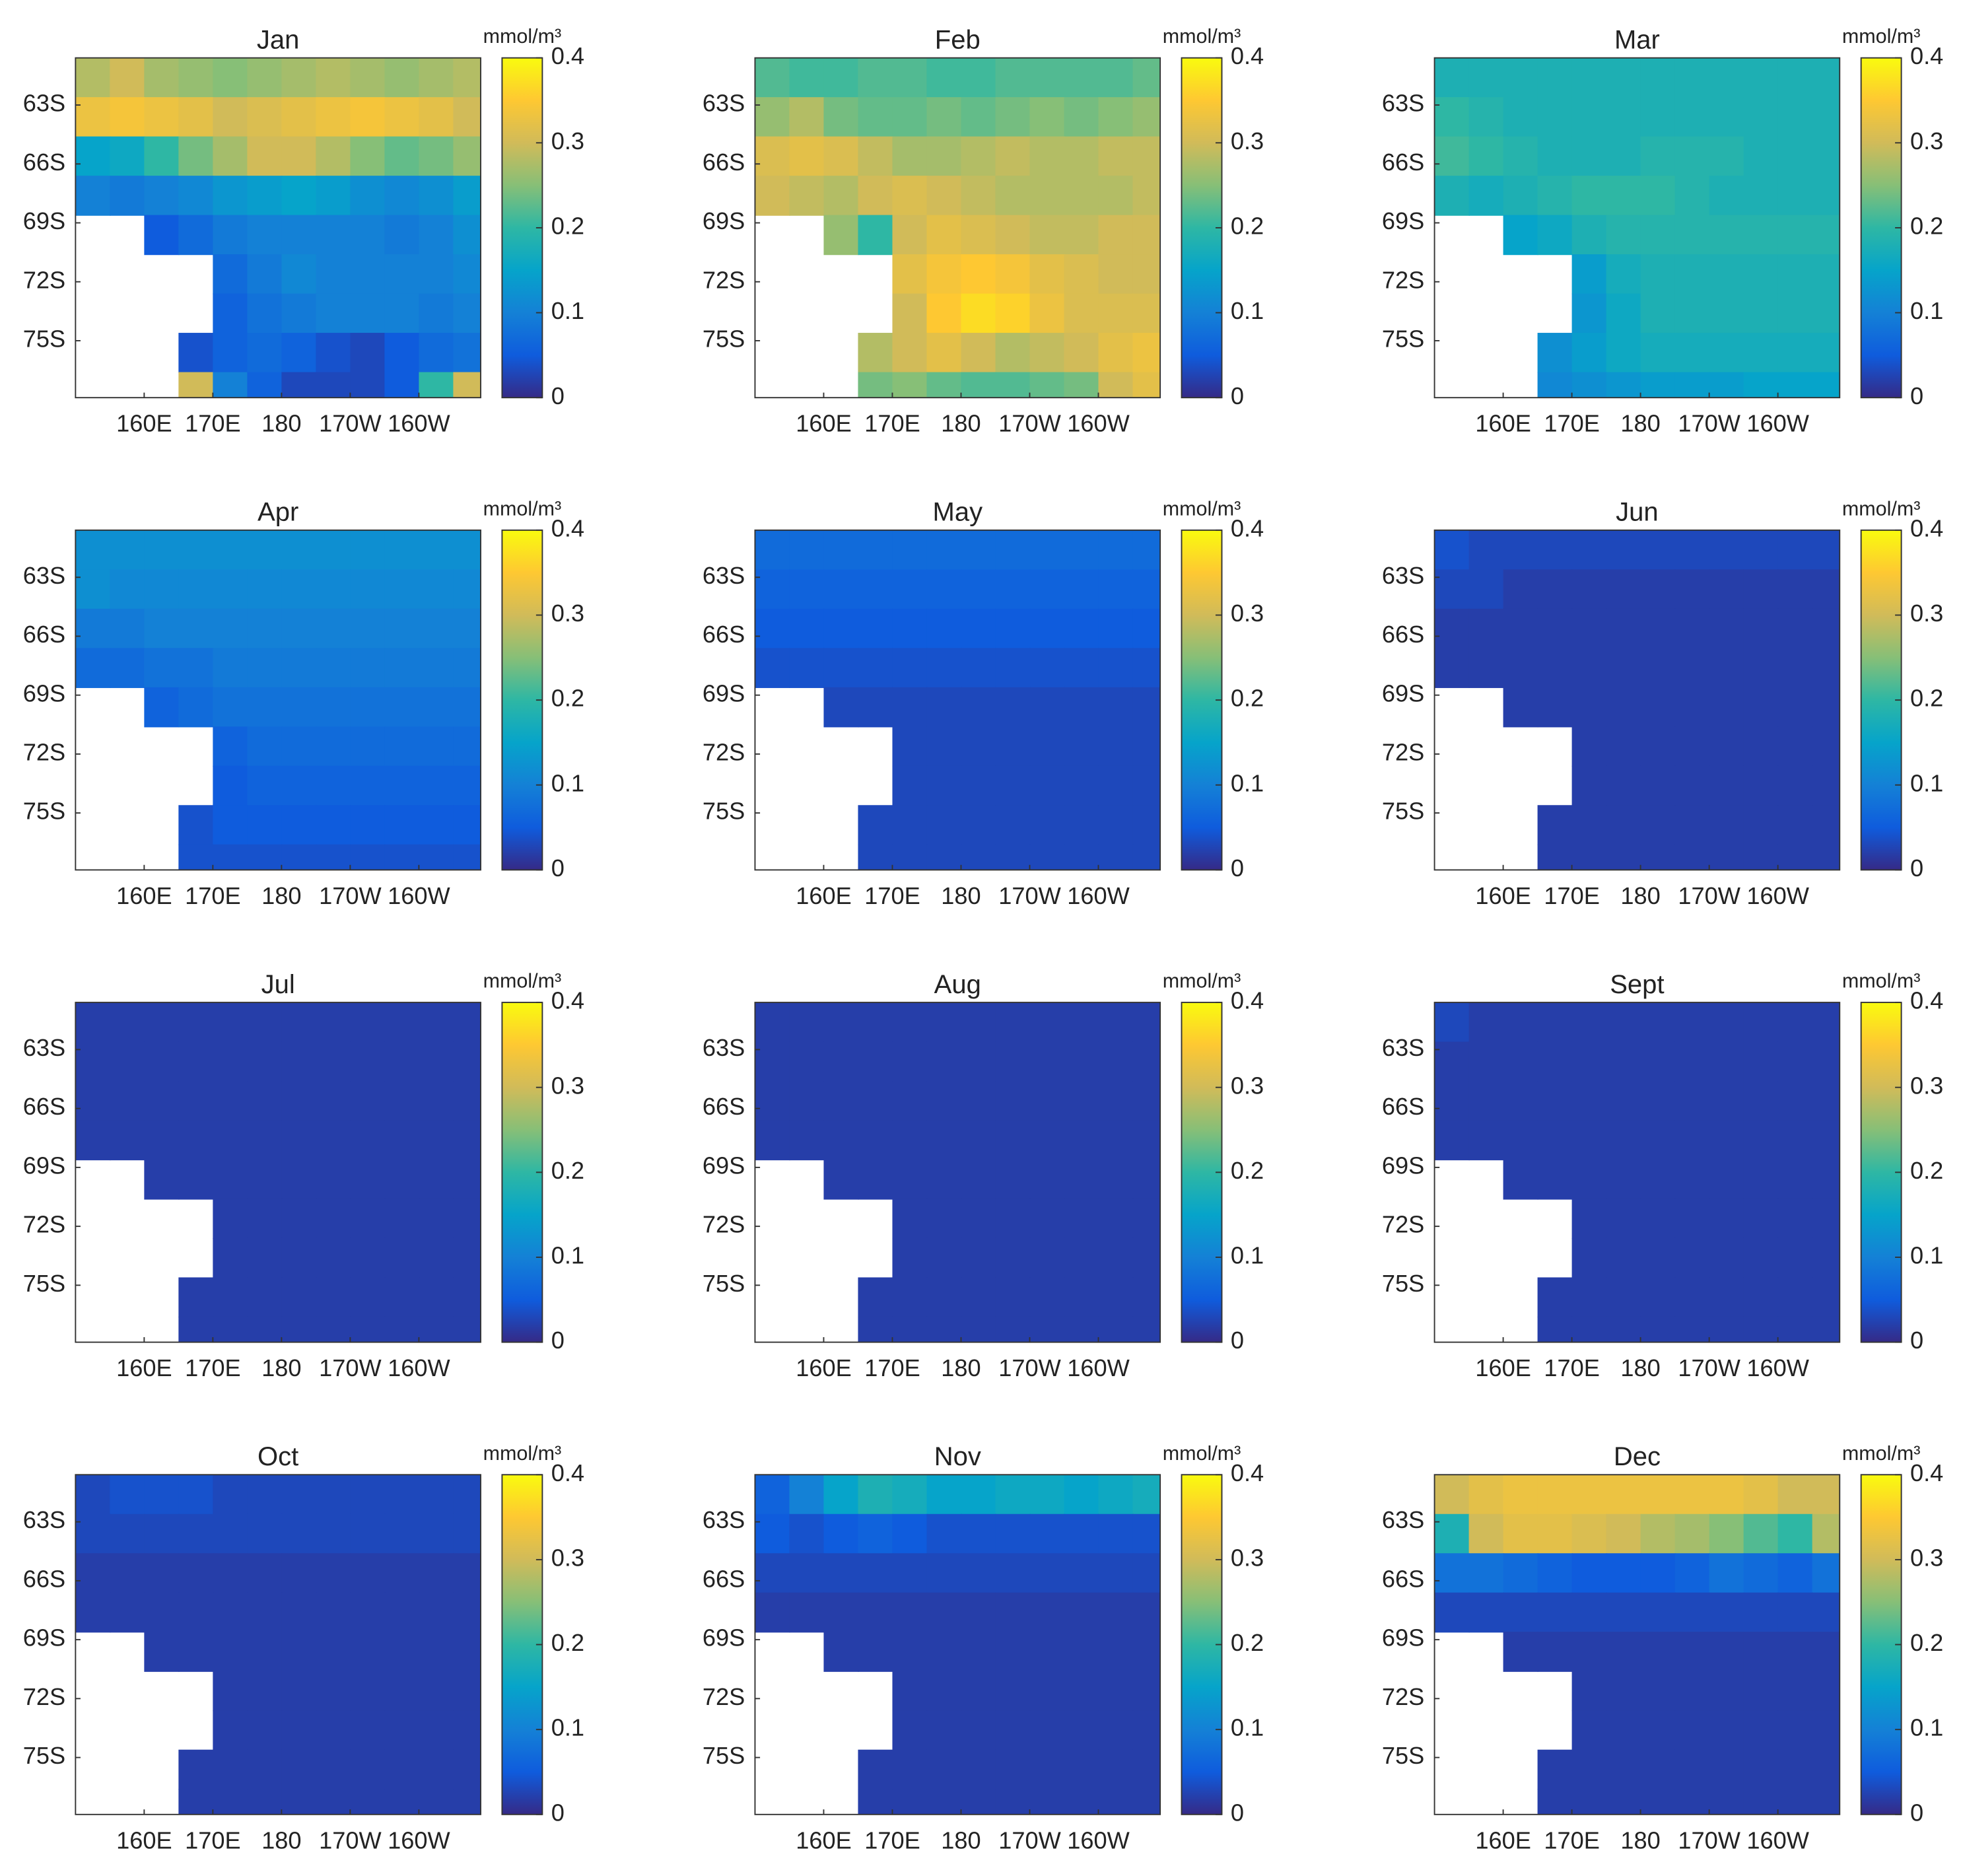  What do you see at coordinates (44, 1283) in the screenshot?
I see `y-tick-label: 75S` at bounding box center [44, 1283].